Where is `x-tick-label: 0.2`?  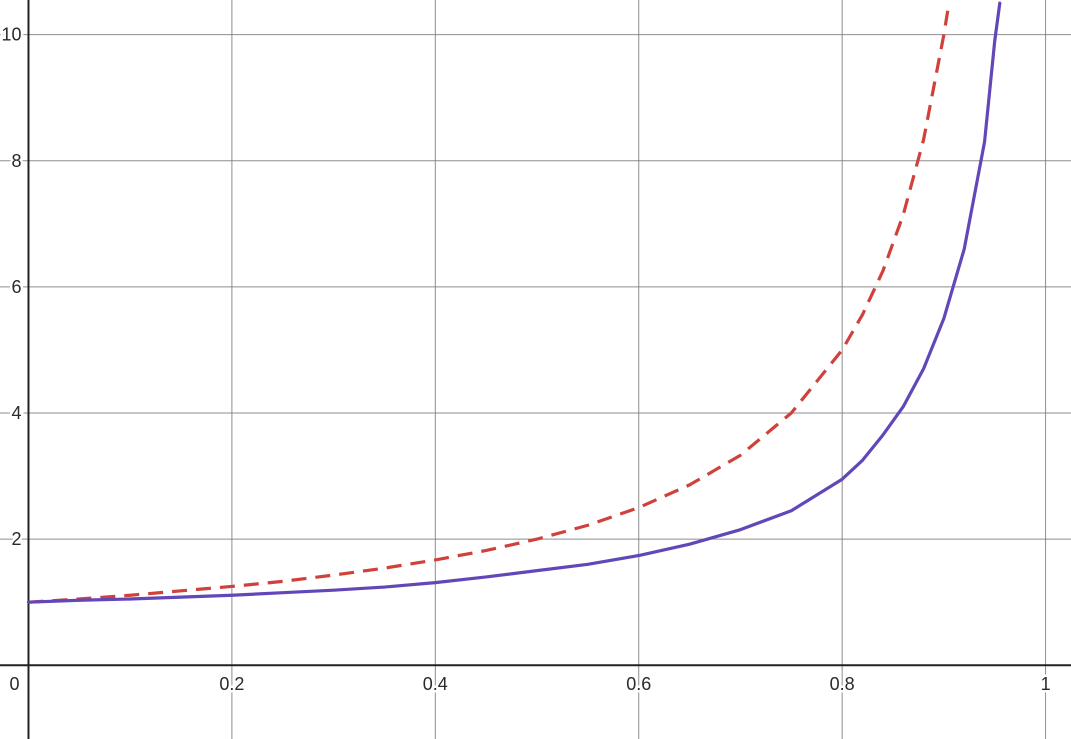
x-tick-label: 0.2 is located at coordinates (231, 684).